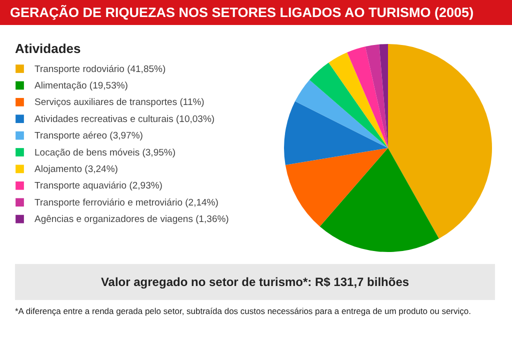  I want to click on legend-label: Transporte rodoviário (41,85%), so click(100, 69).